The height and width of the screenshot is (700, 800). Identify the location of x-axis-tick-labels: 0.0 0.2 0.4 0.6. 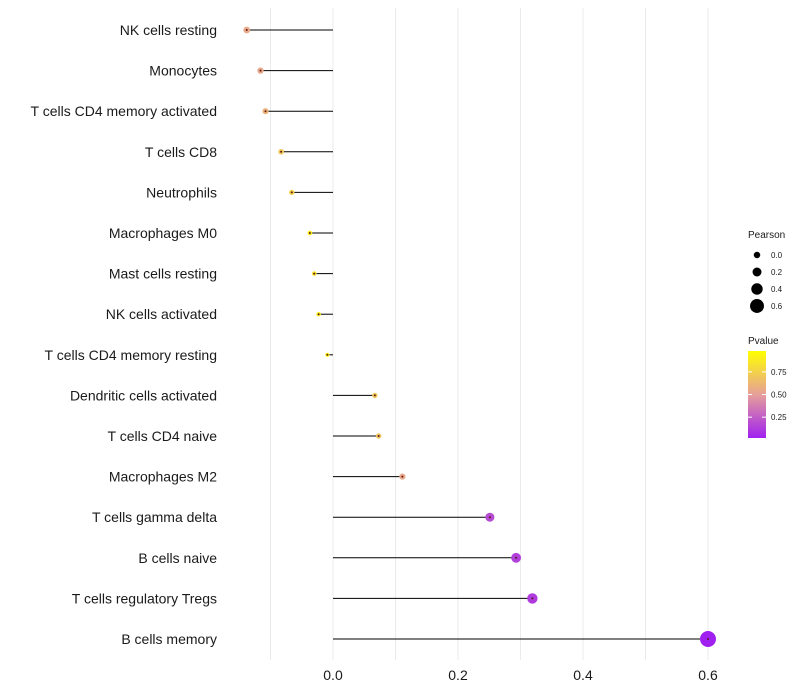
(520, 675).